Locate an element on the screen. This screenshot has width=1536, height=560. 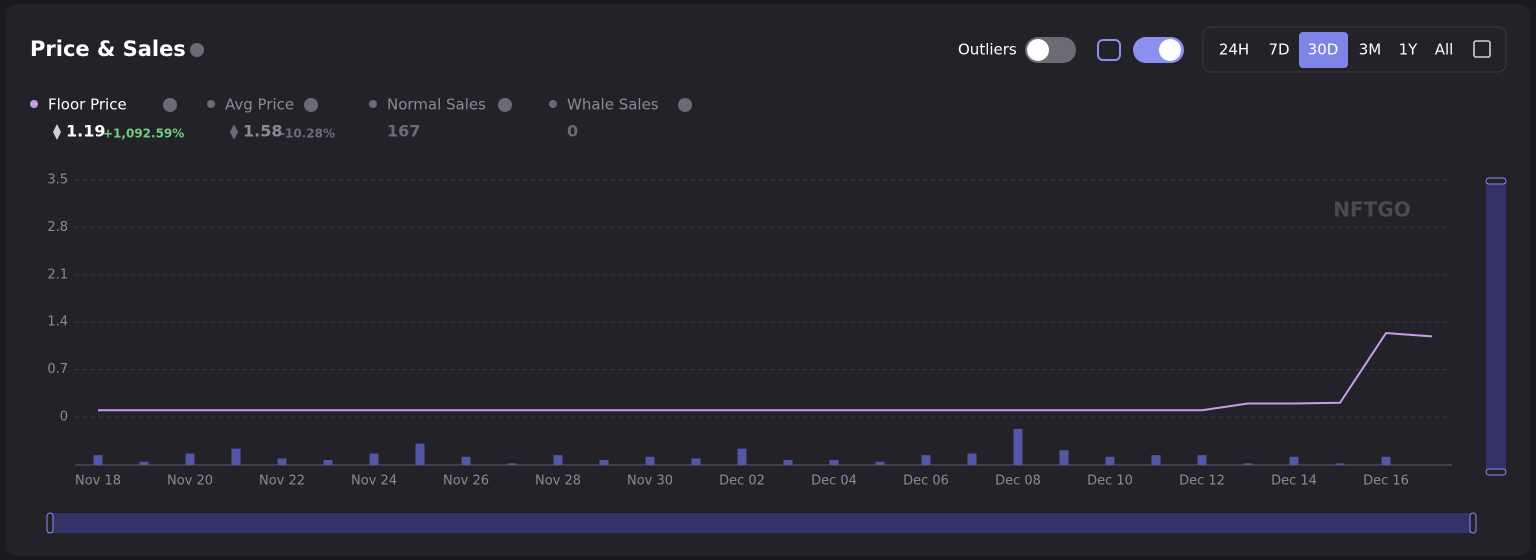
x-tick-label: Nov 24 is located at coordinates (374, 481).